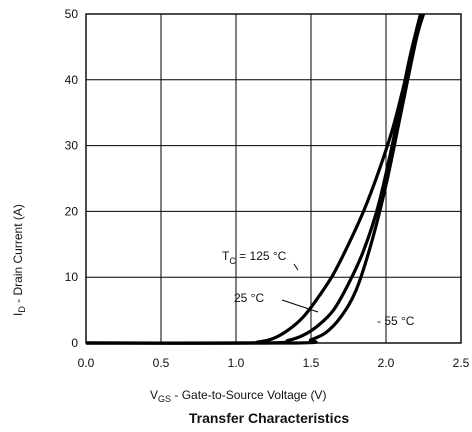  Describe the element at coordinates (396, 321) in the screenshot. I see `annotation-minus55c: - 55 °C` at that location.